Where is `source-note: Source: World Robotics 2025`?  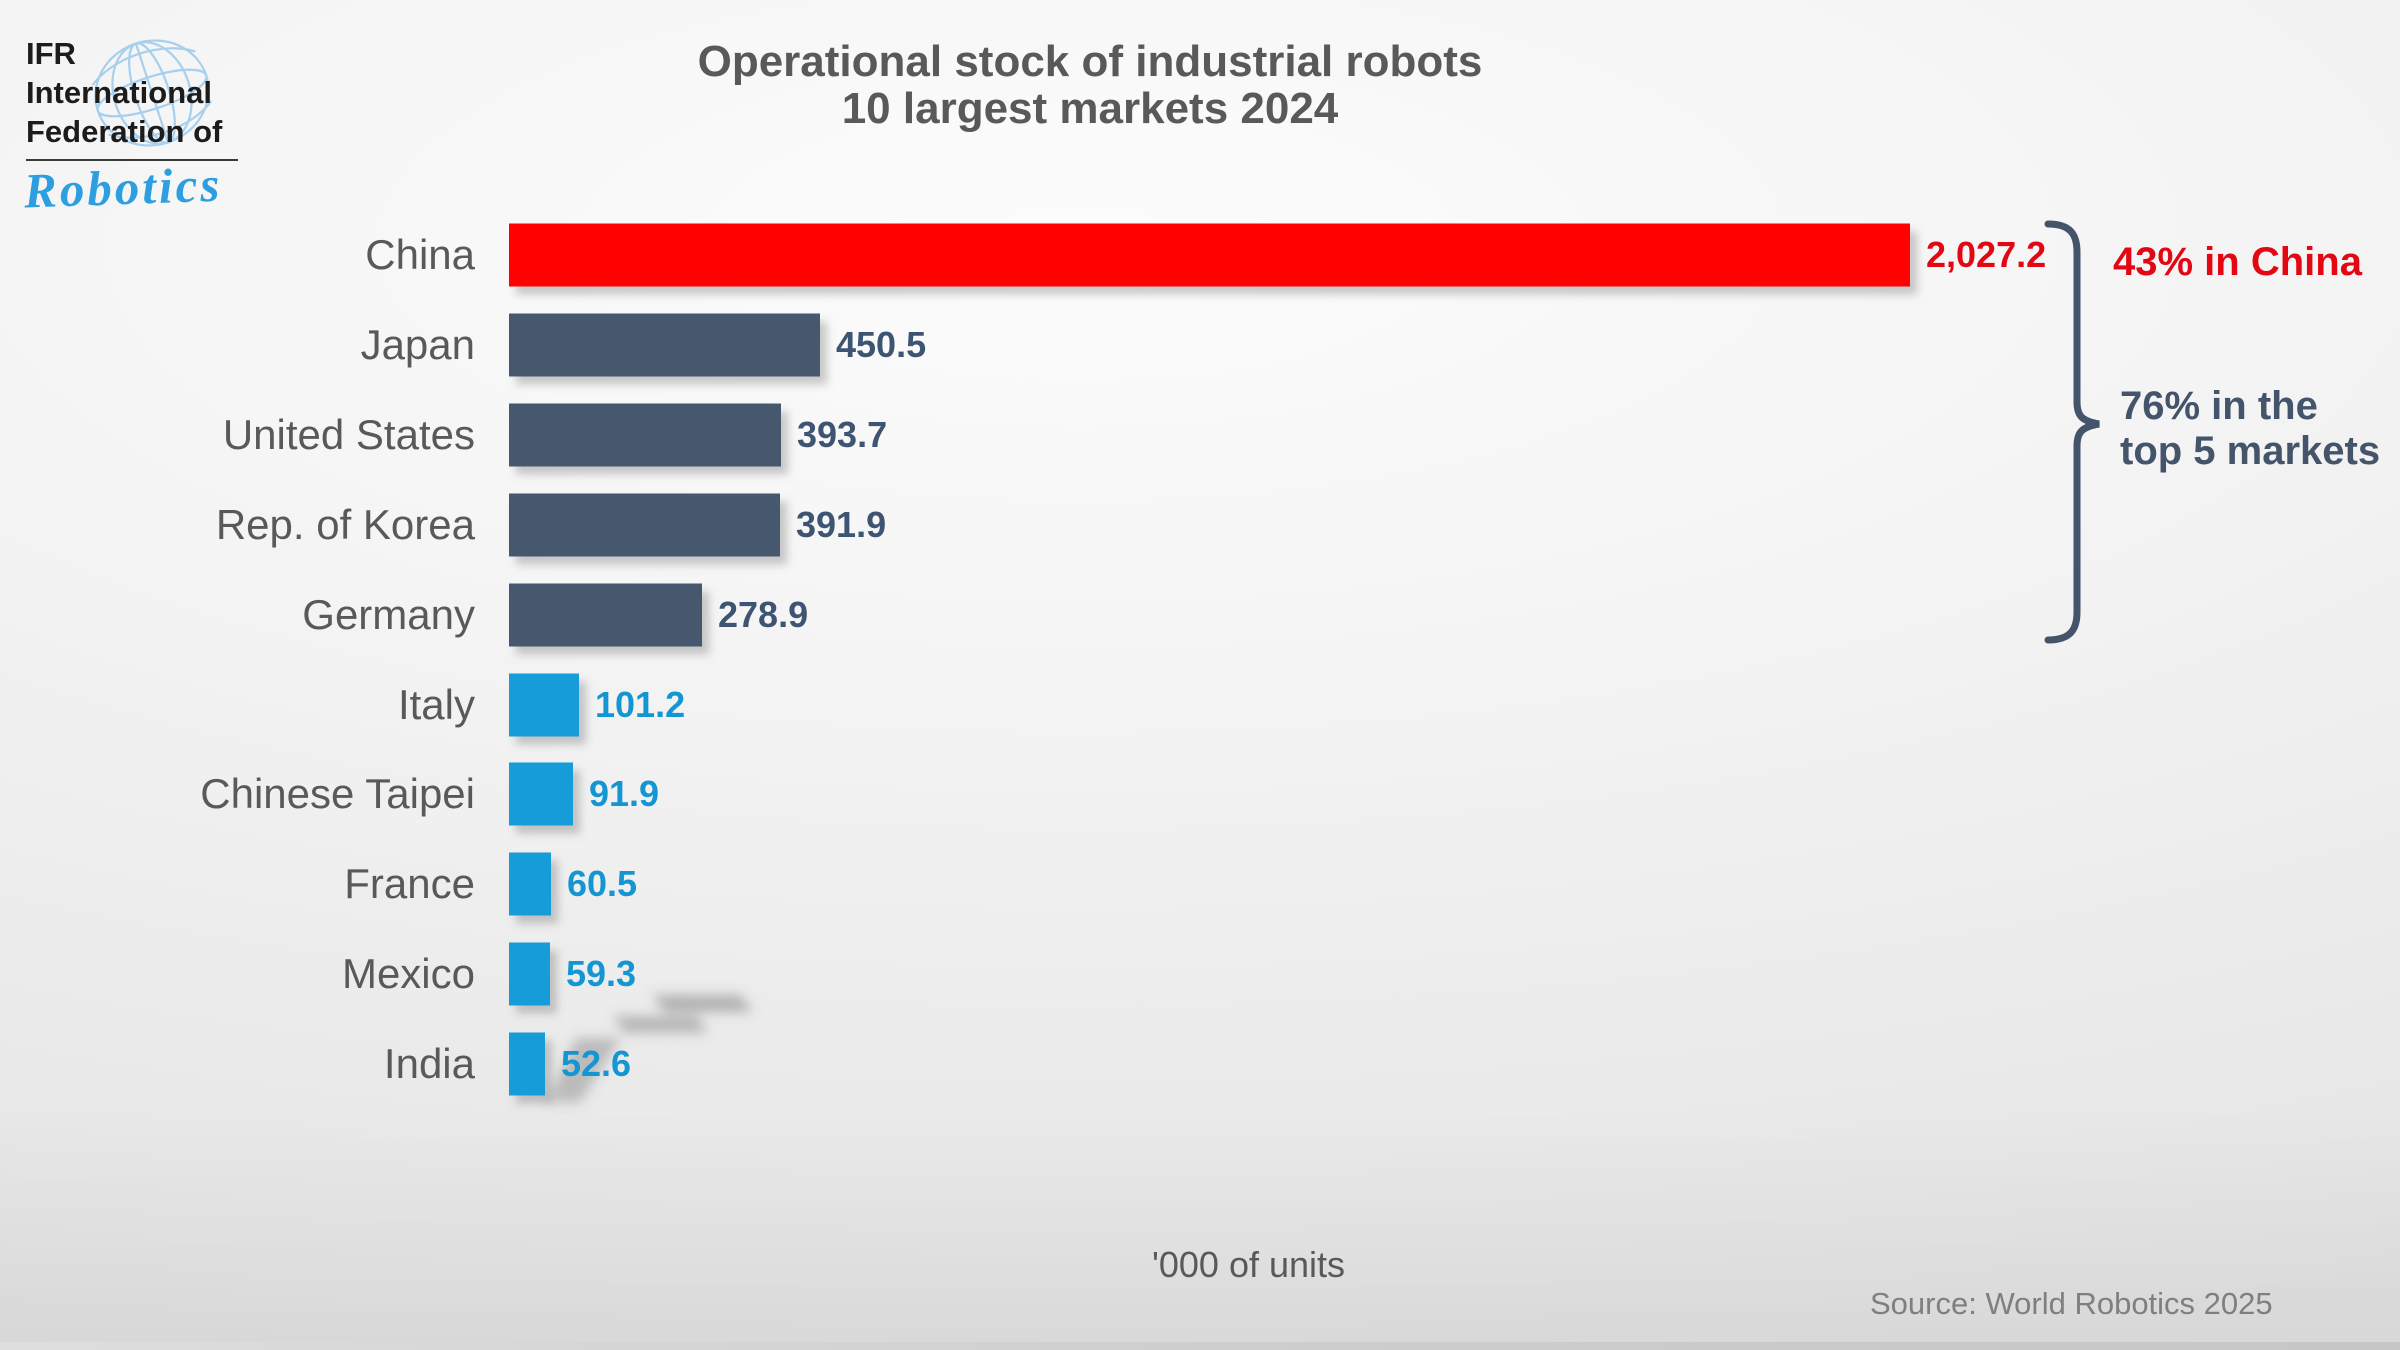
source-note: Source: World Robotics 2025 is located at coordinates (2071, 1303).